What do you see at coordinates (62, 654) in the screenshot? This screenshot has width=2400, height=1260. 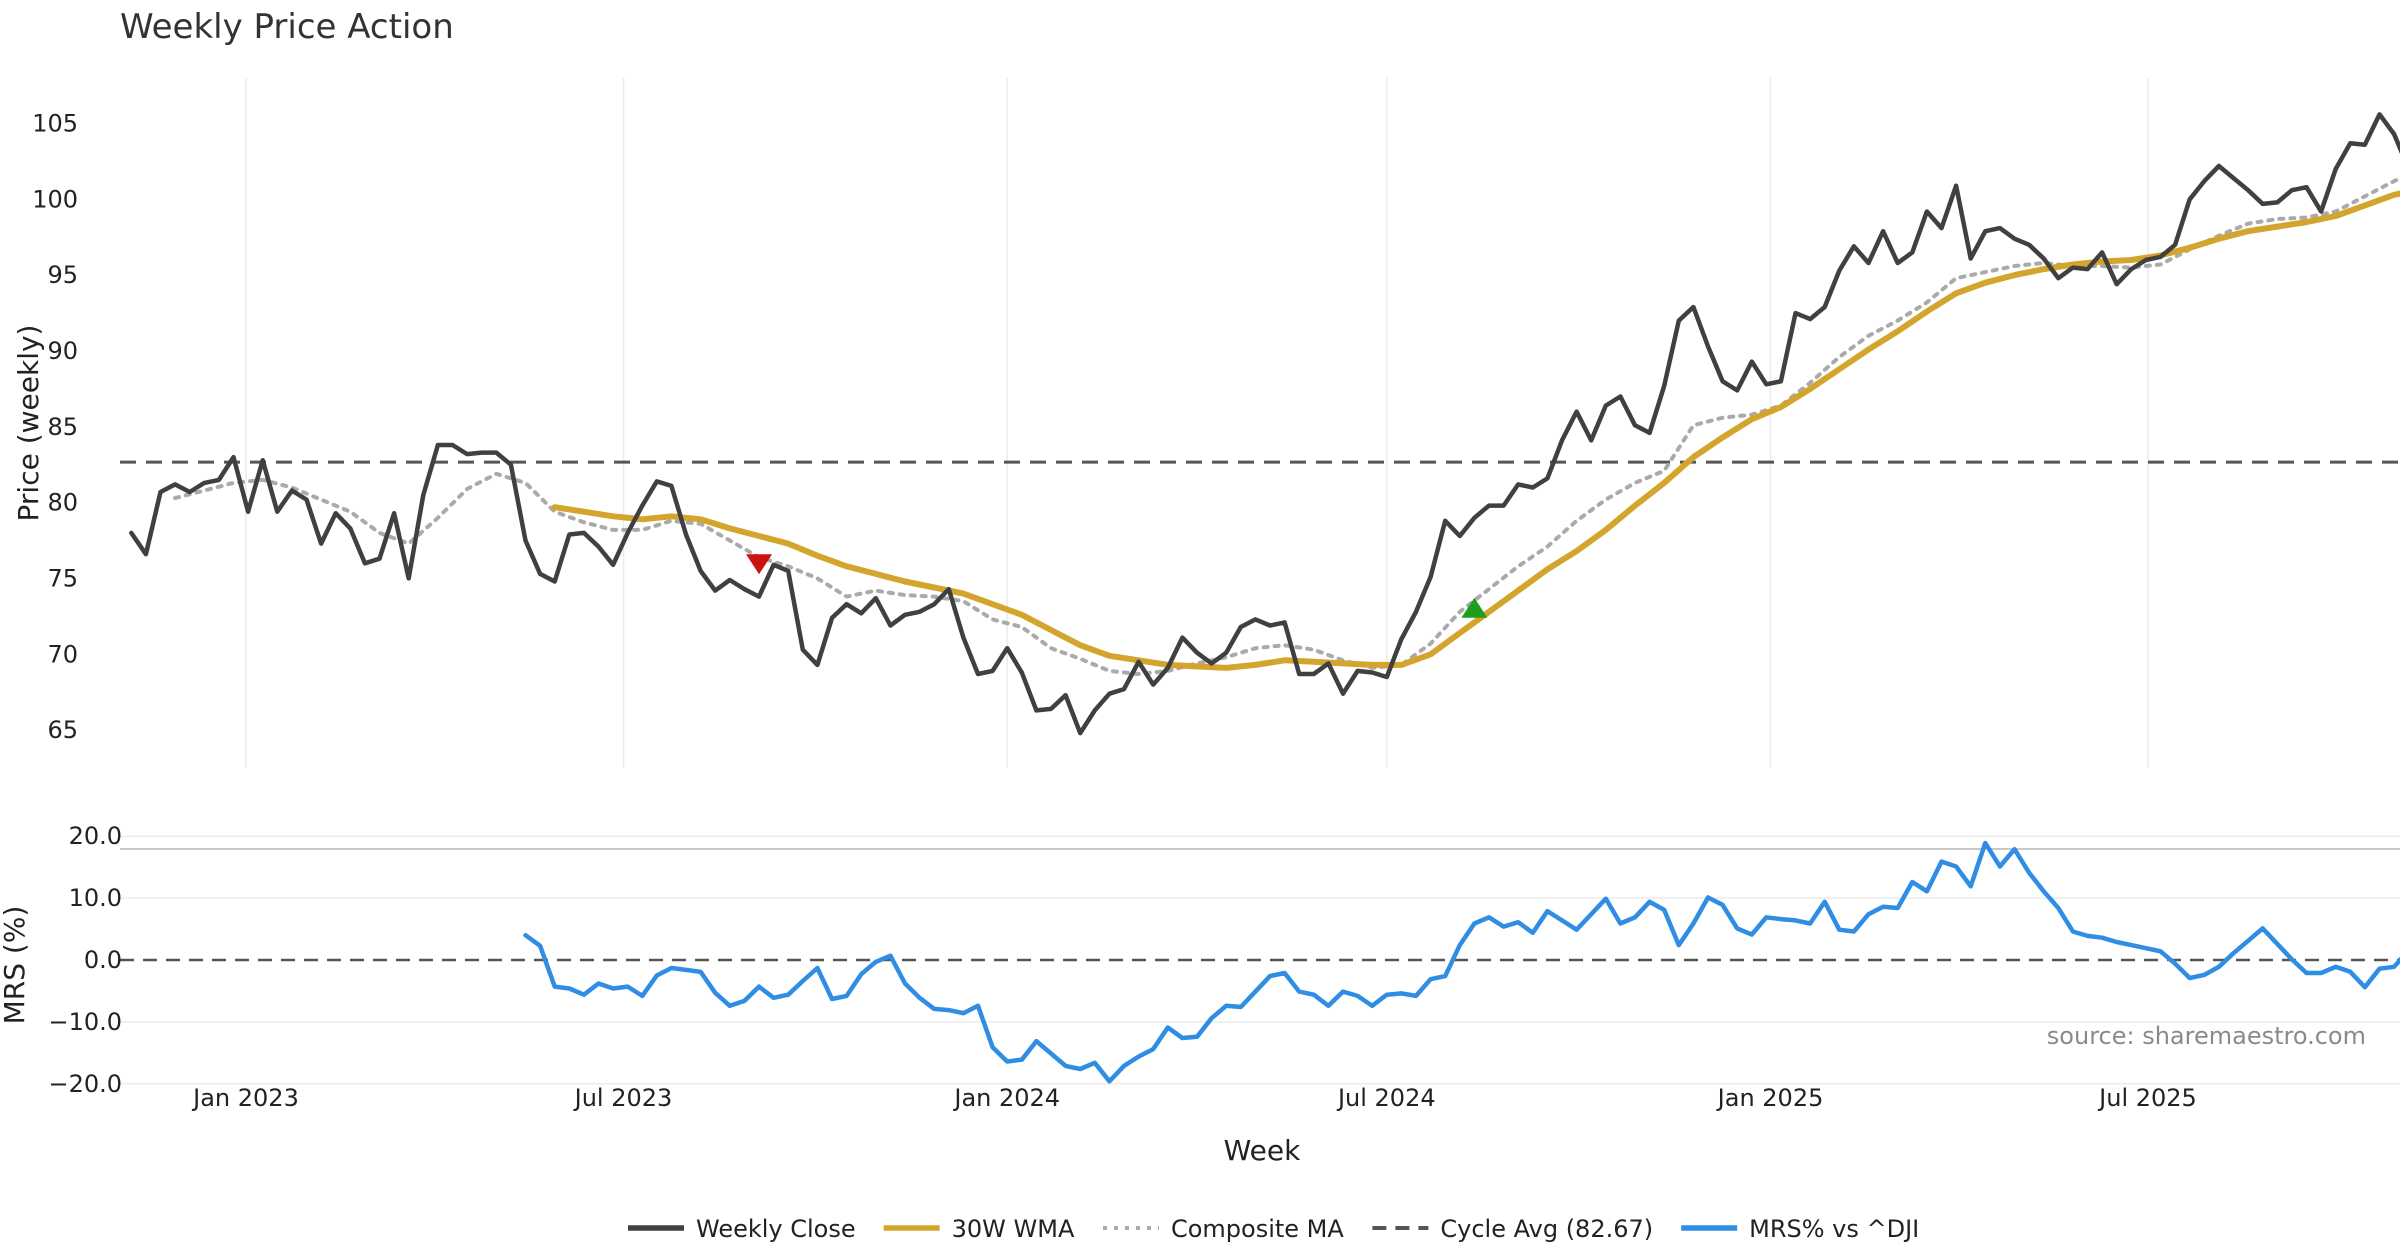 I see `price-ytick-label: 70` at bounding box center [62, 654].